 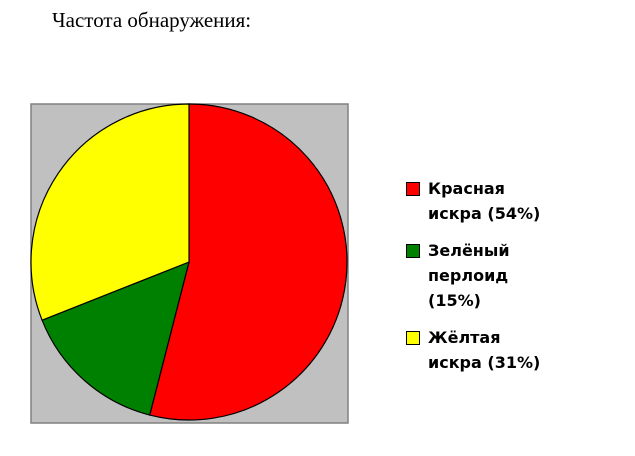 I want to click on legend-value-label: (31%), so click(x=514, y=362).